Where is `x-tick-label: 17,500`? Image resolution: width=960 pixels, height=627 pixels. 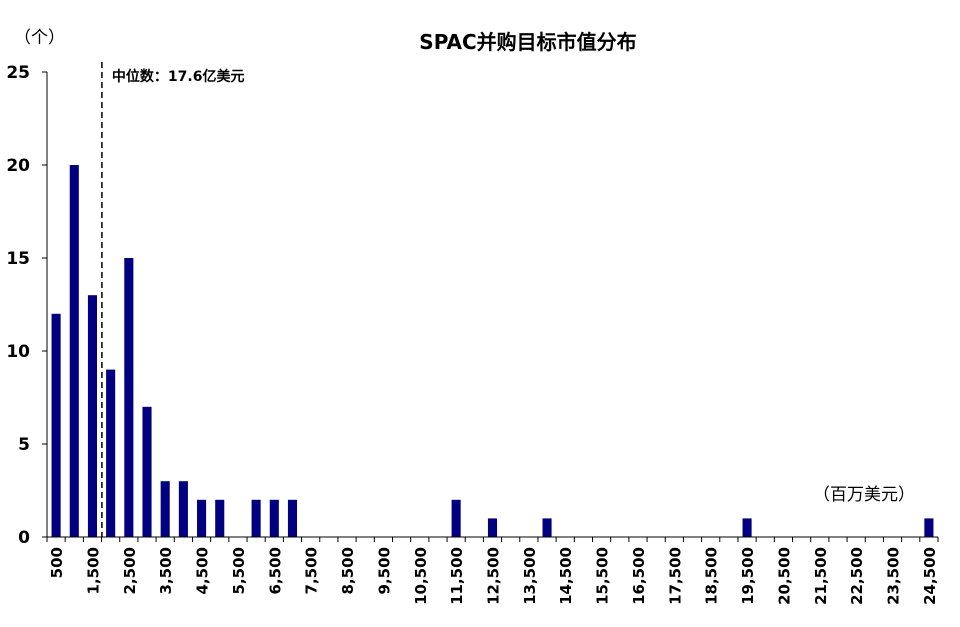 x-tick-label: 17,500 is located at coordinates (675, 576).